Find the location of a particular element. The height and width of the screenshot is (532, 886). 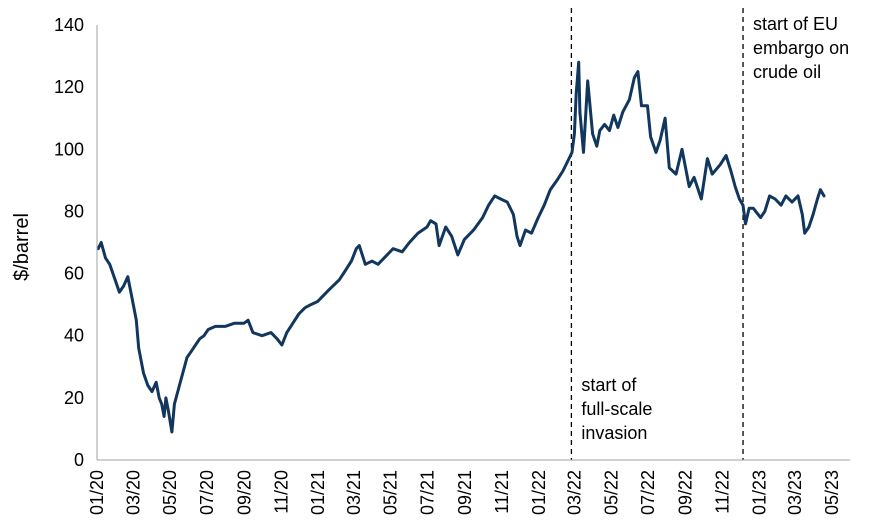

x-tick-label: 01/21 is located at coordinates (318, 492).